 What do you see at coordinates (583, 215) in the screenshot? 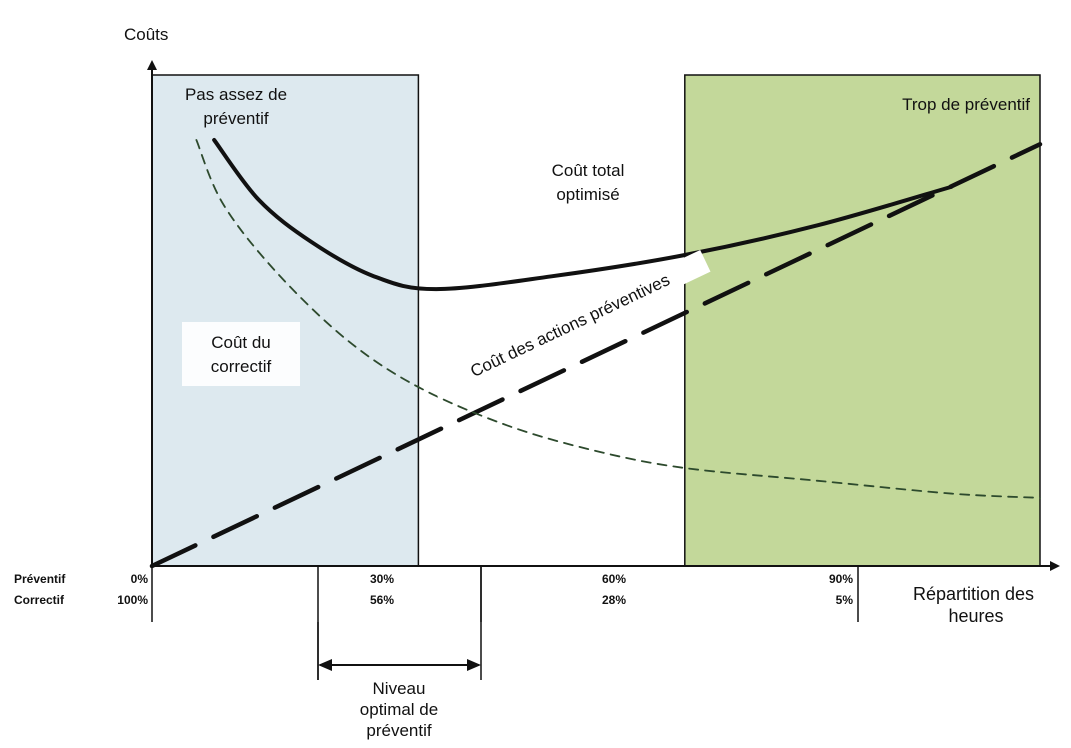
I see `series-total-cost` at bounding box center [583, 215].